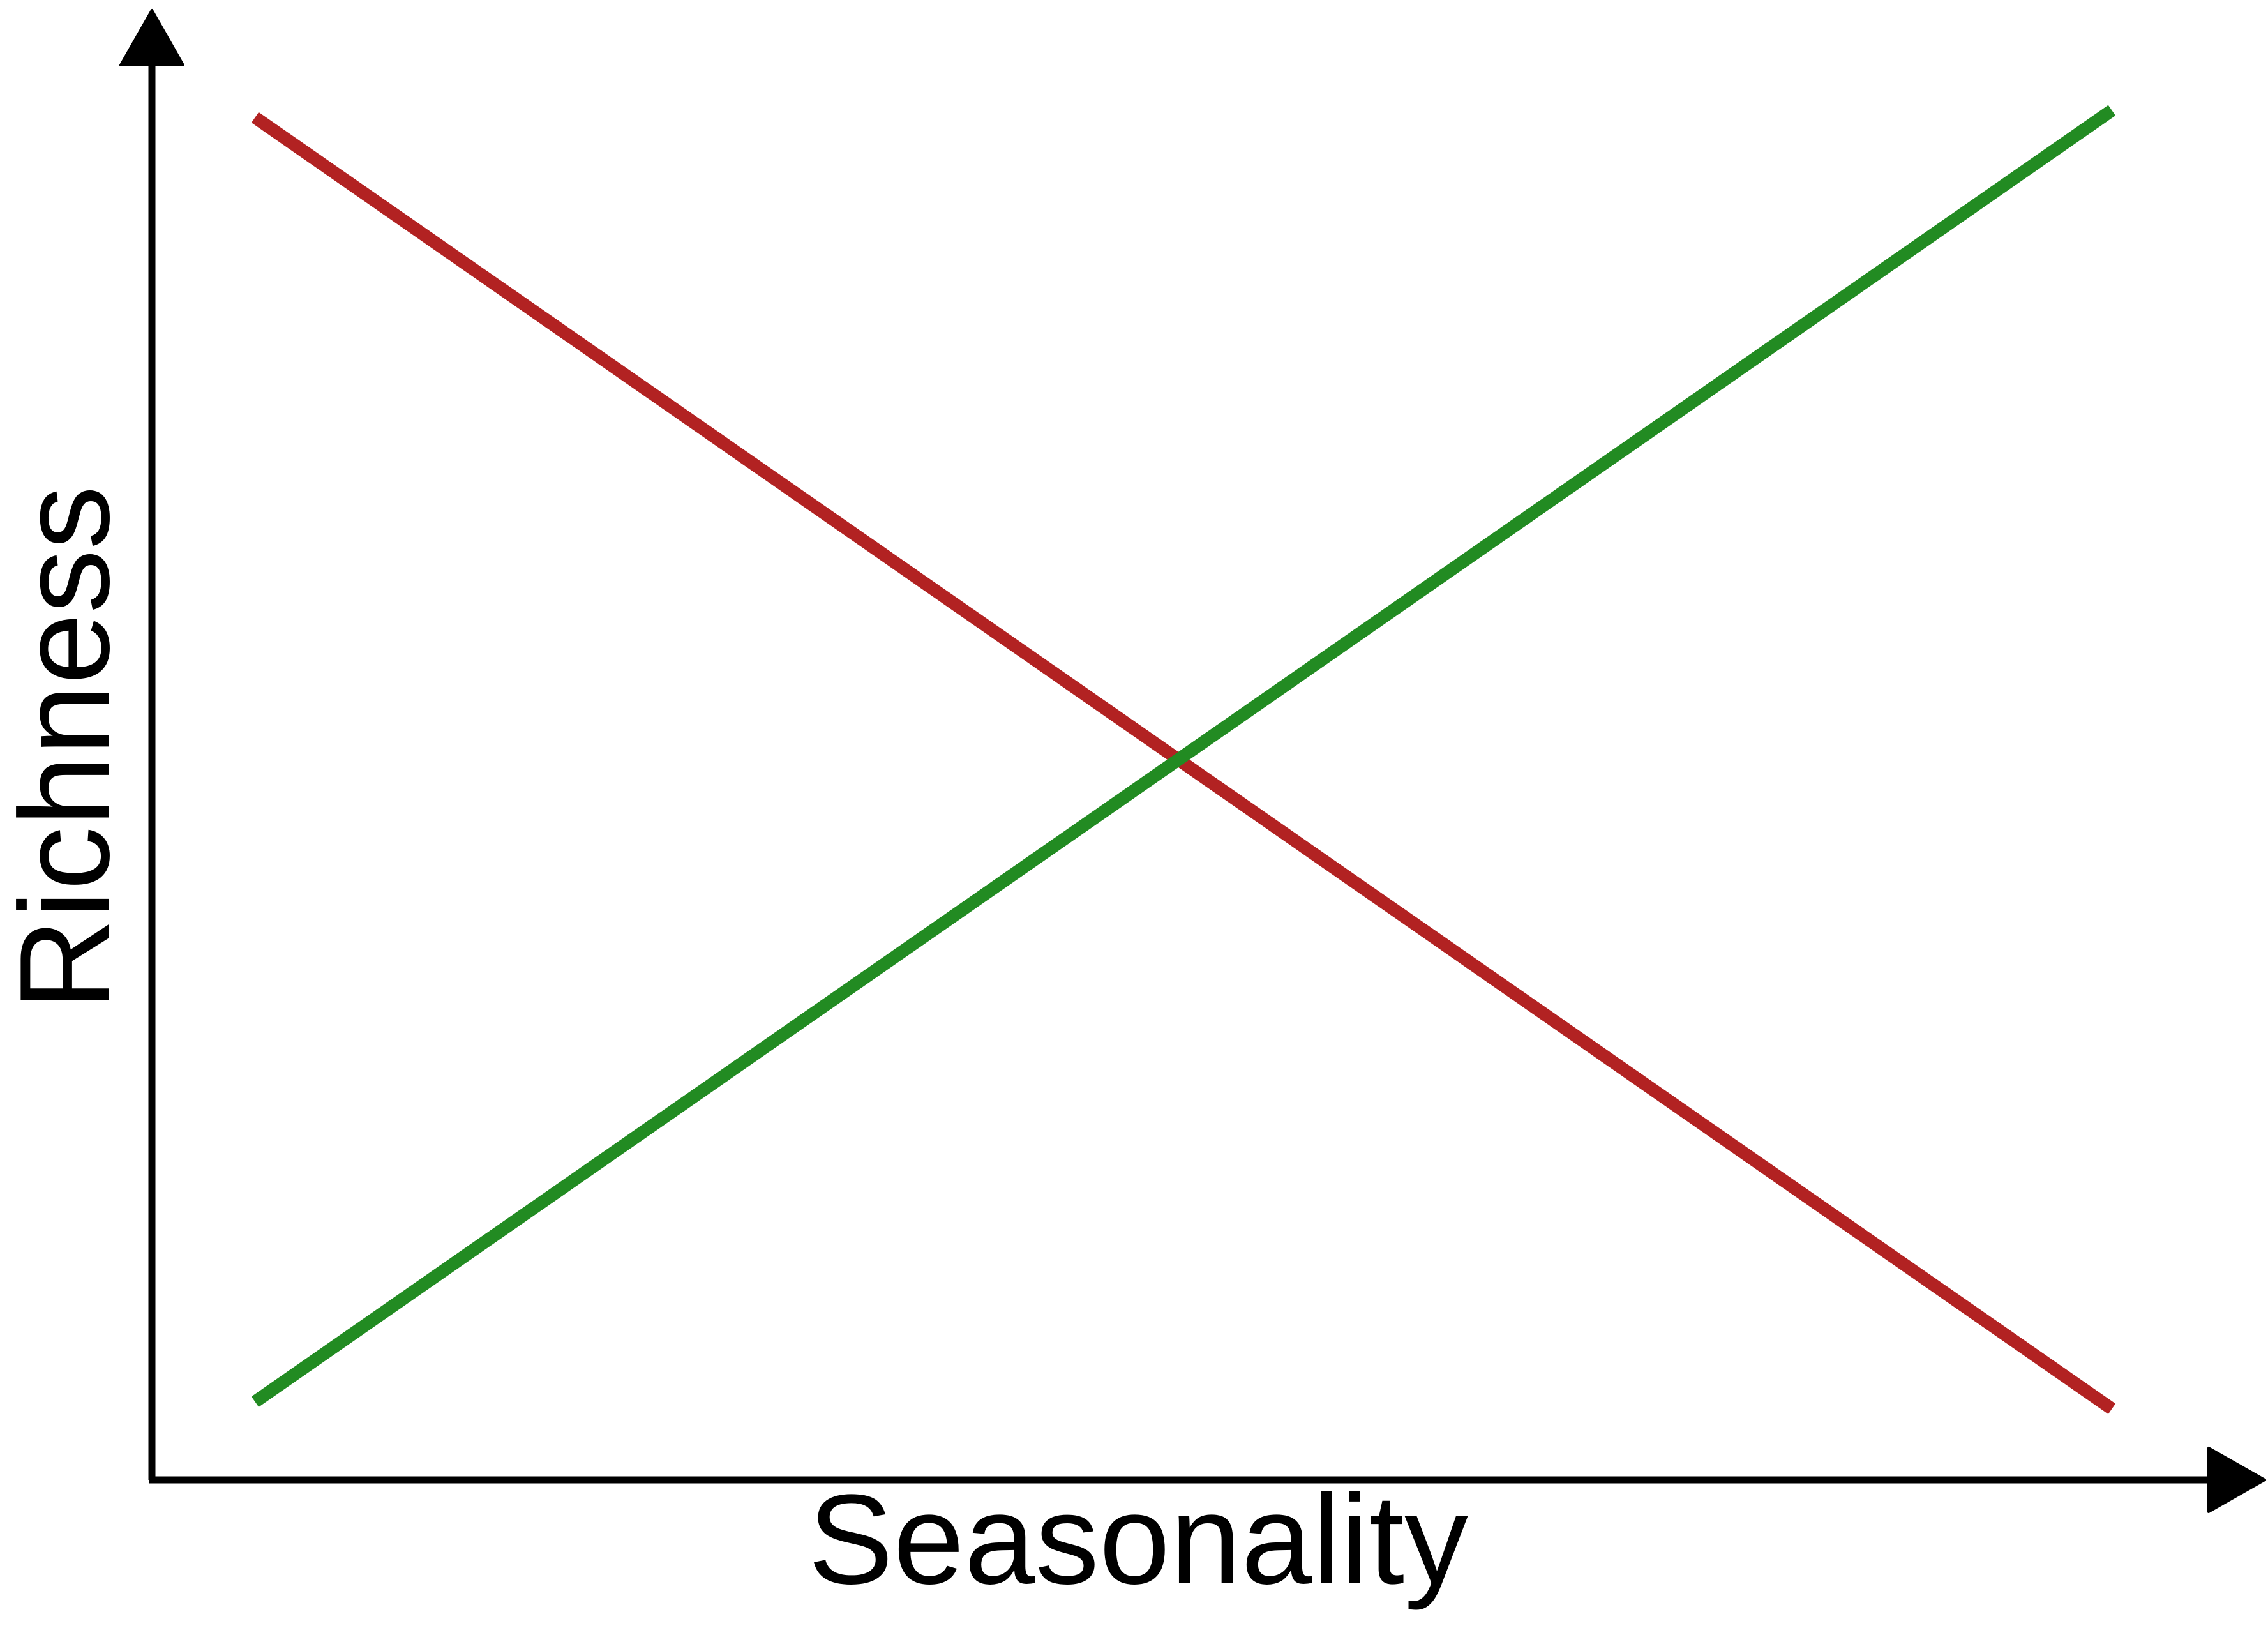 The height and width of the screenshot is (1628, 2268). What do you see at coordinates (1138, 1539) in the screenshot?
I see `x-axis-title: Seasonality` at bounding box center [1138, 1539].